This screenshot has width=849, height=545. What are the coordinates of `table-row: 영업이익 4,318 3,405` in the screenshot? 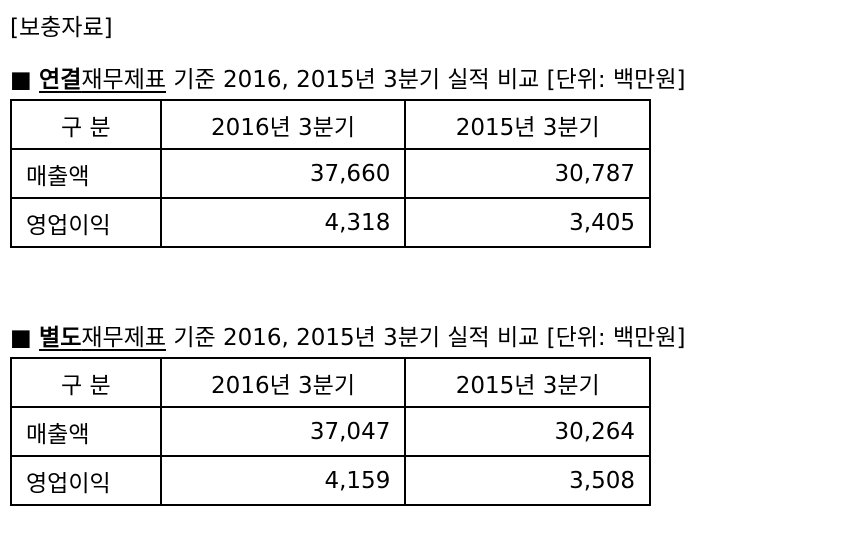 It's located at (330, 222).